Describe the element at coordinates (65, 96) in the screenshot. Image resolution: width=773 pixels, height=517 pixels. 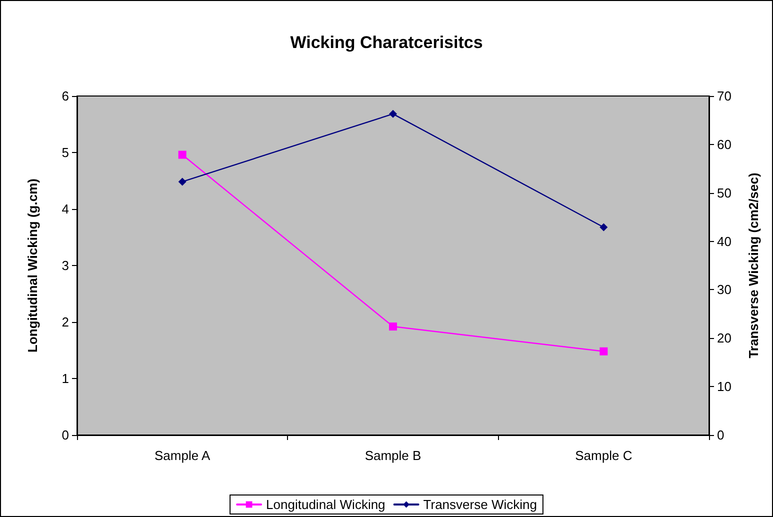
I see `y-tick-label: 6` at that location.